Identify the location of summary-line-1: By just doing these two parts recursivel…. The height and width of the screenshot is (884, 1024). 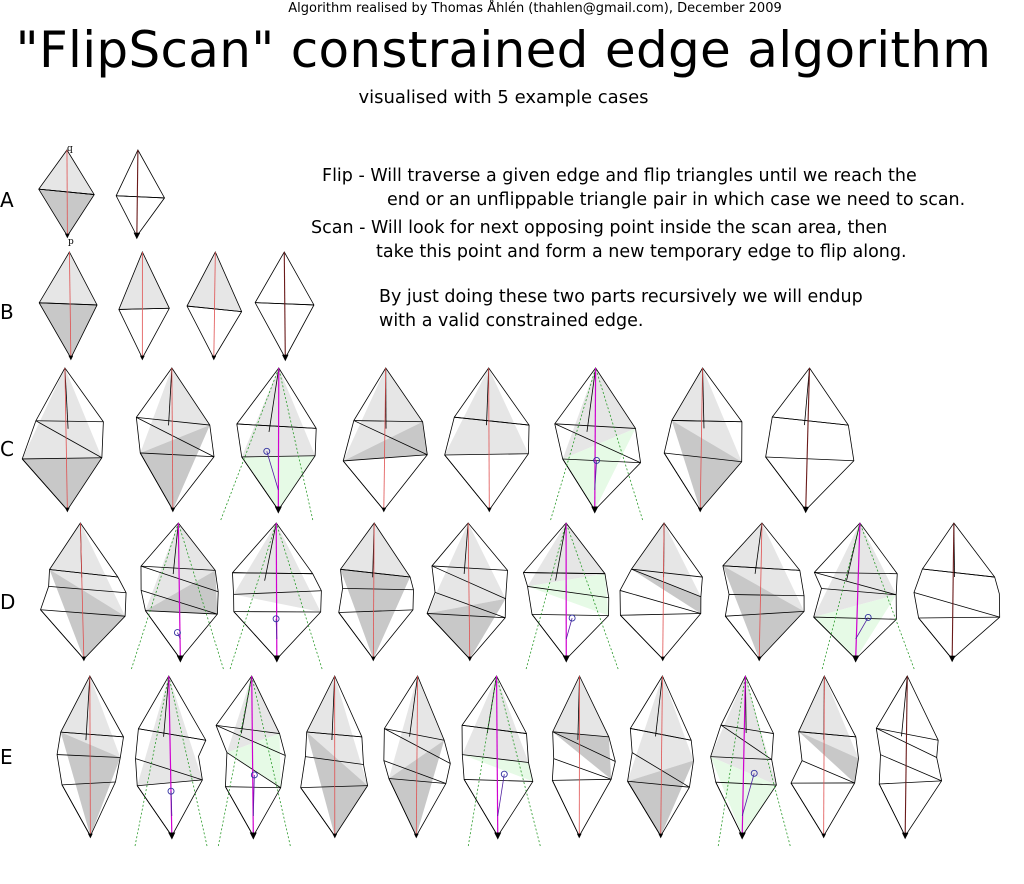
(621, 297).